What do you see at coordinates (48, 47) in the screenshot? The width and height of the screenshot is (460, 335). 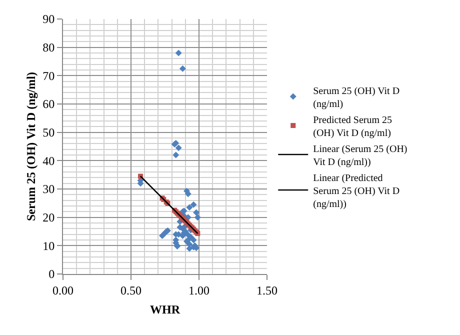 I see `y-tick-label: 80` at bounding box center [48, 47].